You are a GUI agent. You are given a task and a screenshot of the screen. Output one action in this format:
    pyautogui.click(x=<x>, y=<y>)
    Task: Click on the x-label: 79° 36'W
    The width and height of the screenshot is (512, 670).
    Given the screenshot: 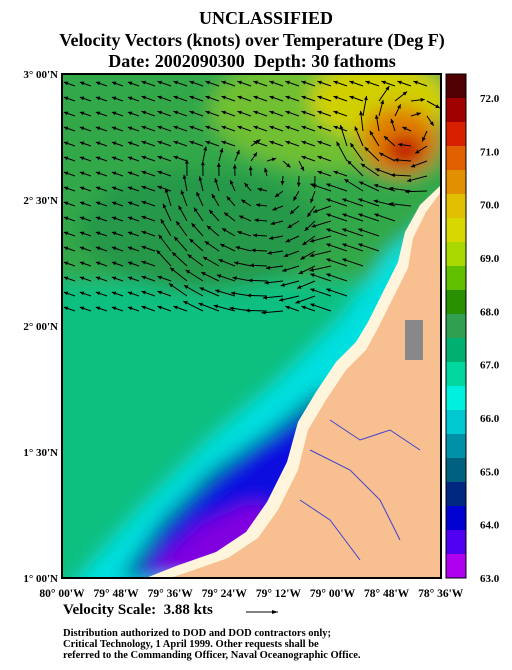 What is the action you would take?
    pyautogui.click(x=171, y=594)
    